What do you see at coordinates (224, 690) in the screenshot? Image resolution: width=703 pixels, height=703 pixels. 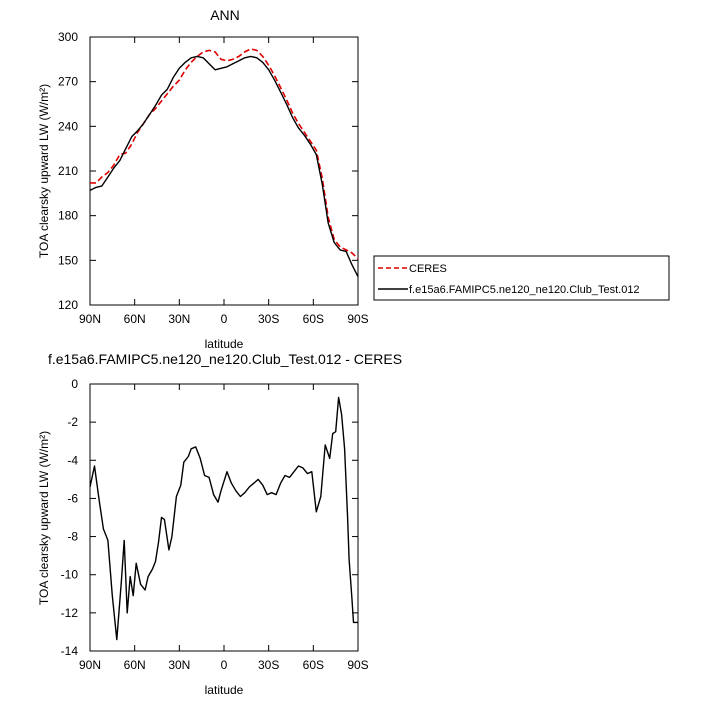 I see `bottom-x-axis-title: latitude` at bounding box center [224, 690].